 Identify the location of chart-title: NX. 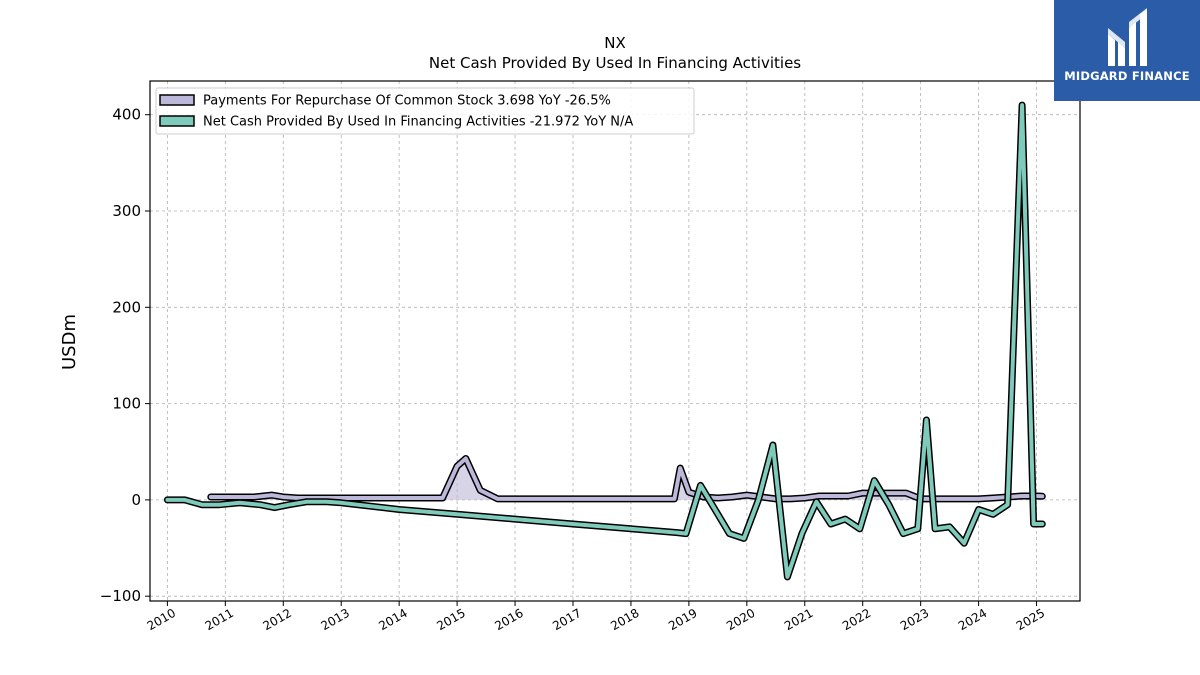
(615, 43).